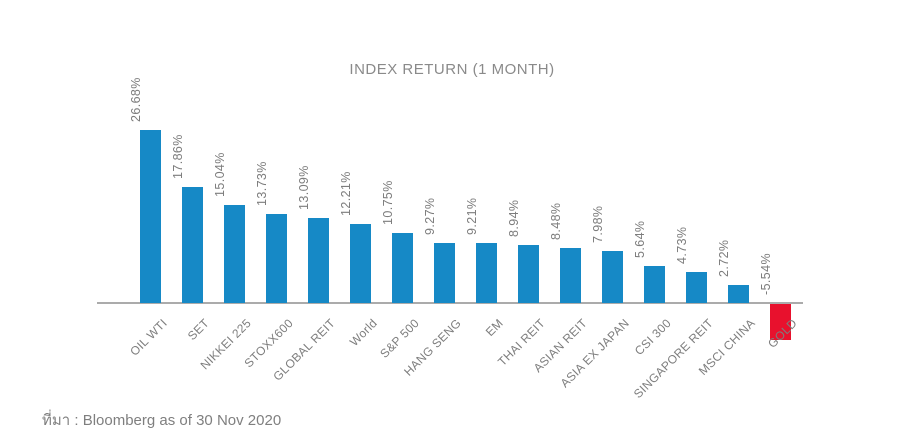  What do you see at coordinates (136, 99) in the screenshot?
I see `value-label-oil-wti: 26.68%` at bounding box center [136, 99].